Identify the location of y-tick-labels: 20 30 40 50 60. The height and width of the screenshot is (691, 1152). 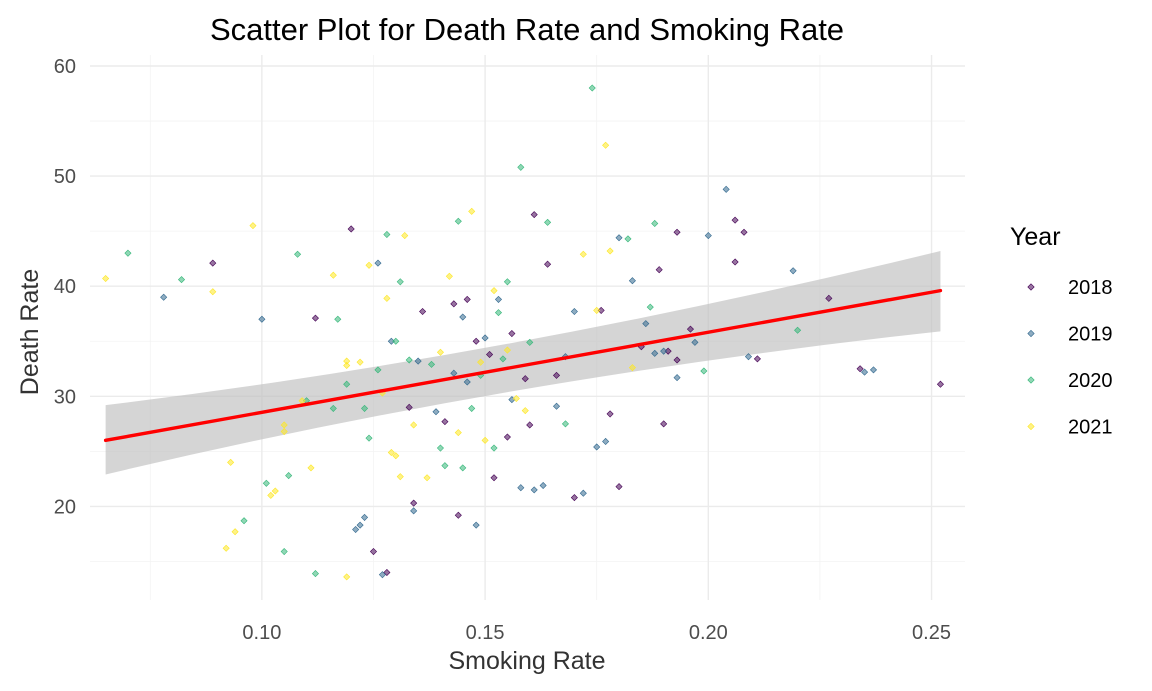
(65, 287).